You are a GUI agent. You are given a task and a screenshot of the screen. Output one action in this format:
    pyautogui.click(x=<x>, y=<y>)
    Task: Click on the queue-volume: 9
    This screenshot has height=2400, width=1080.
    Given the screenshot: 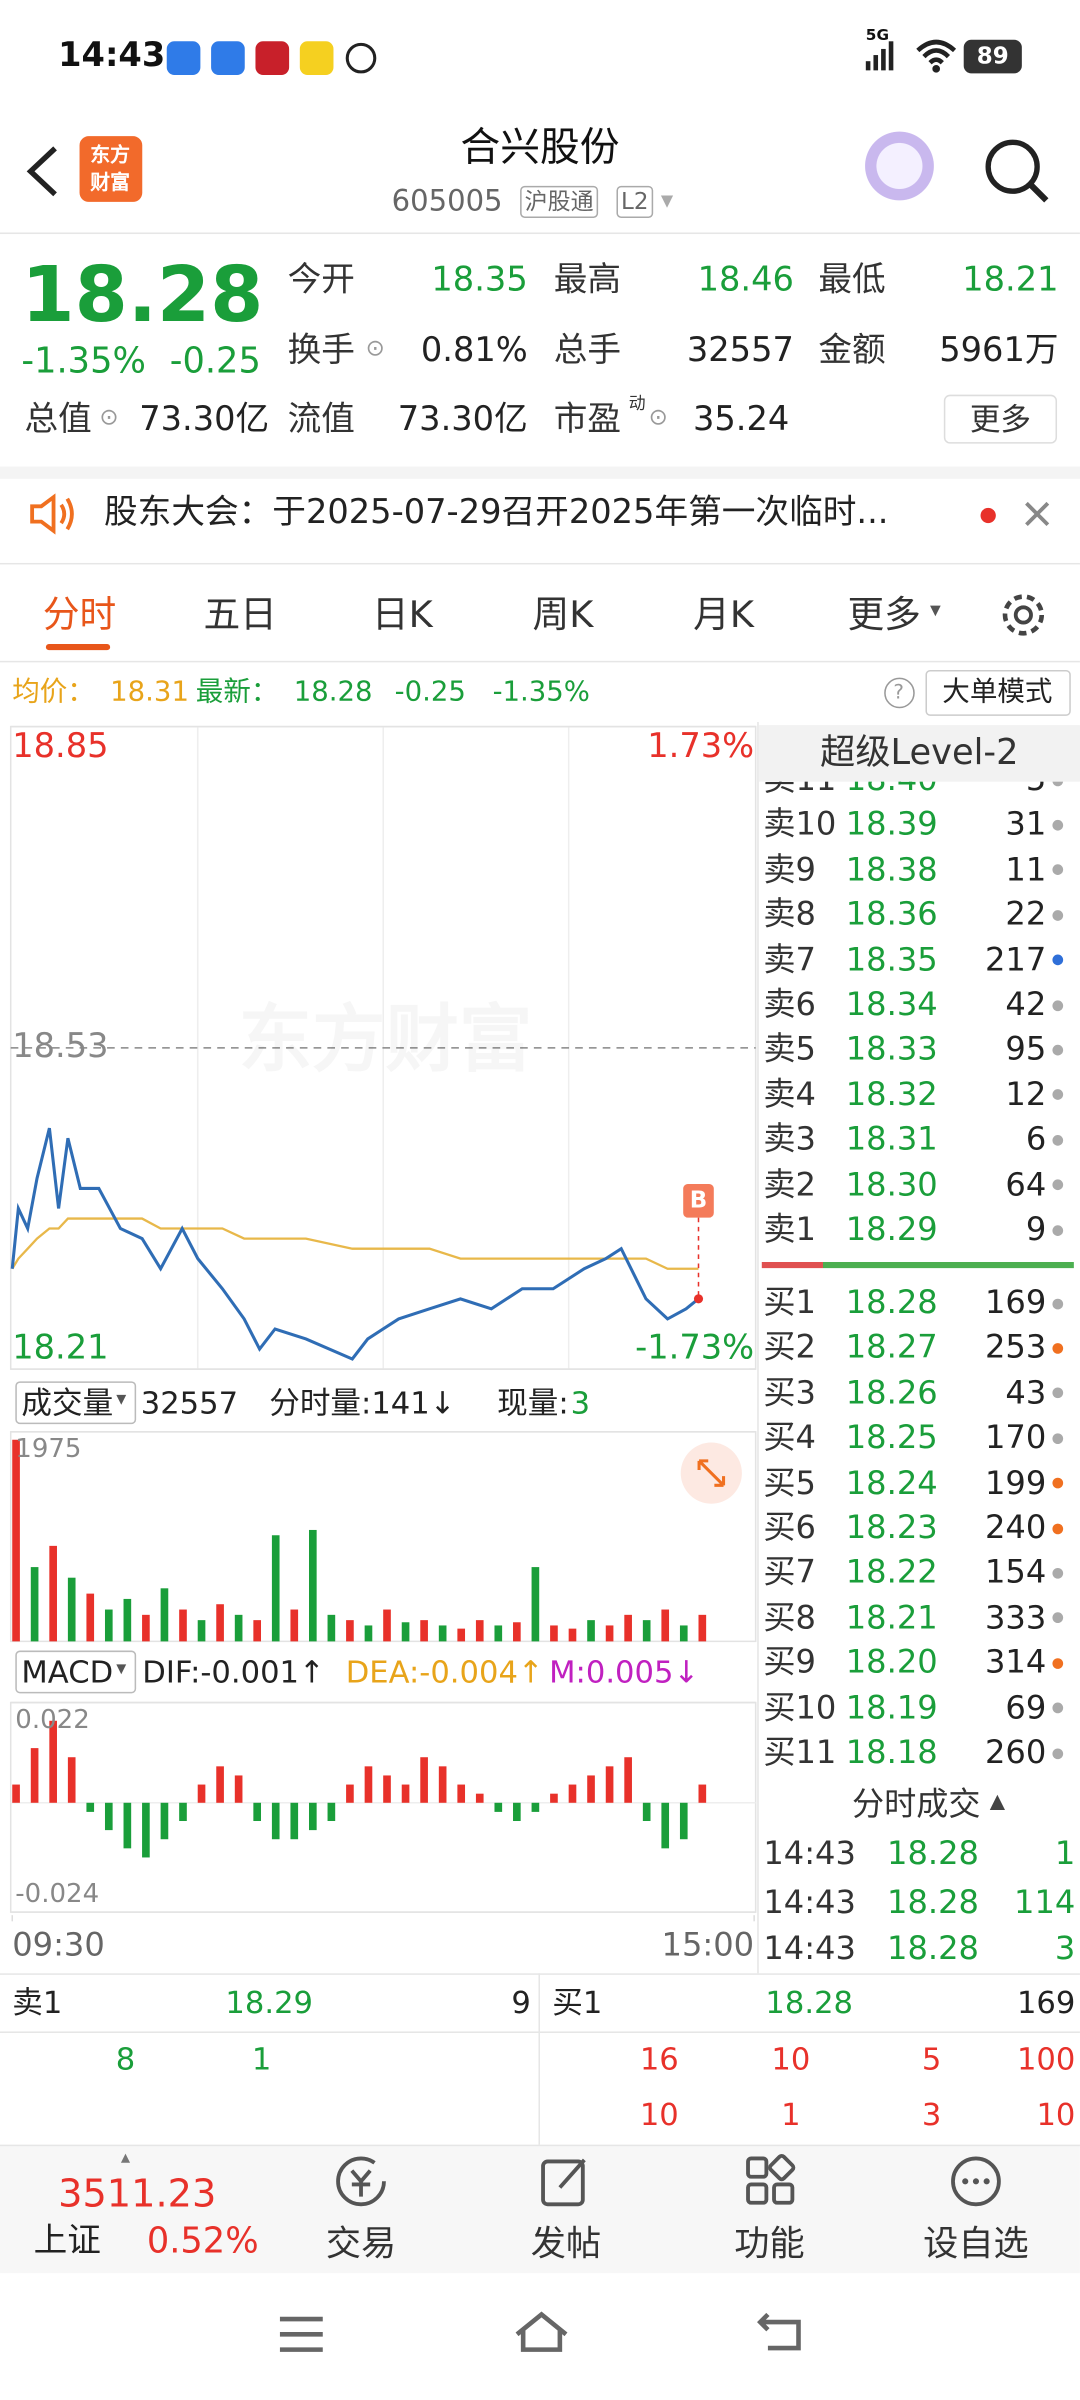 What is the action you would take?
    pyautogui.click(x=521, y=2002)
    